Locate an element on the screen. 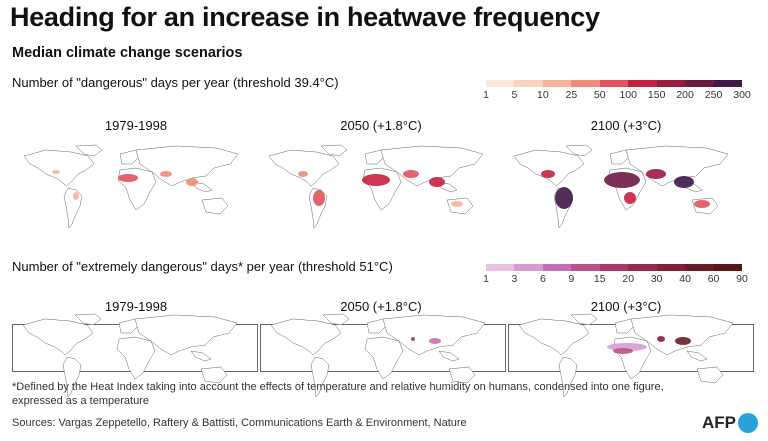 The width and height of the screenshot is (768, 441). legend-tick-label: 150 is located at coordinates (656, 95).